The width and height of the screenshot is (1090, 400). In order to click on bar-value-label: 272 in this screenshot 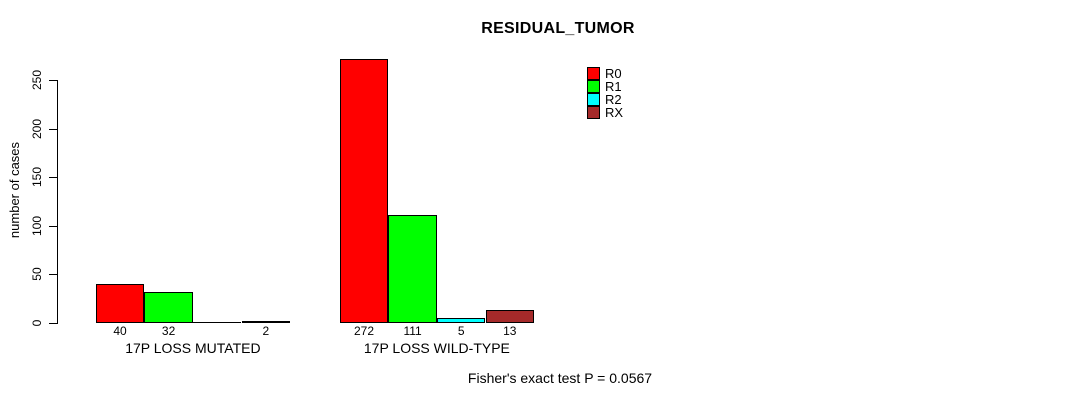, I will do `click(364, 331)`.